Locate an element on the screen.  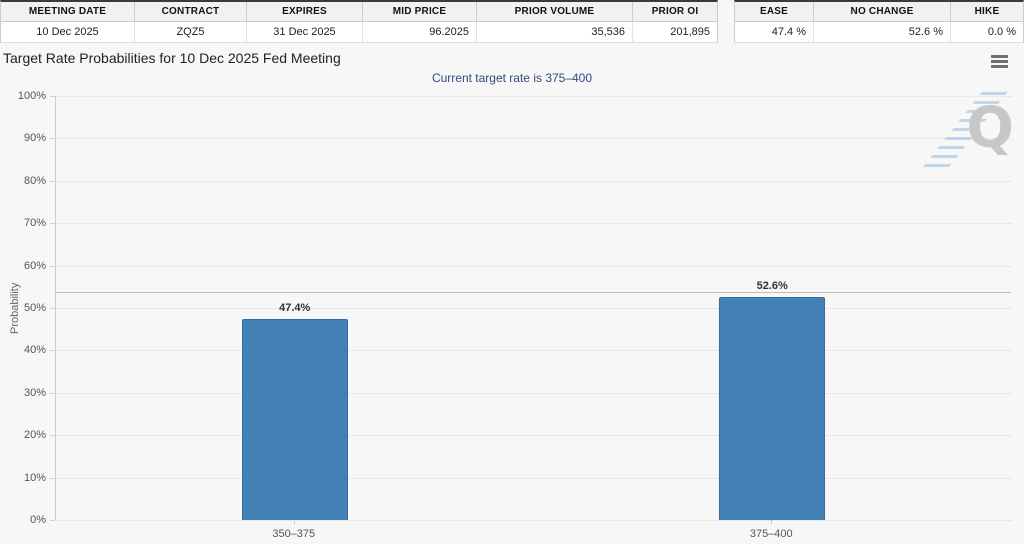
y-axis-tick-label: 20% is located at coordinates (34, 435).